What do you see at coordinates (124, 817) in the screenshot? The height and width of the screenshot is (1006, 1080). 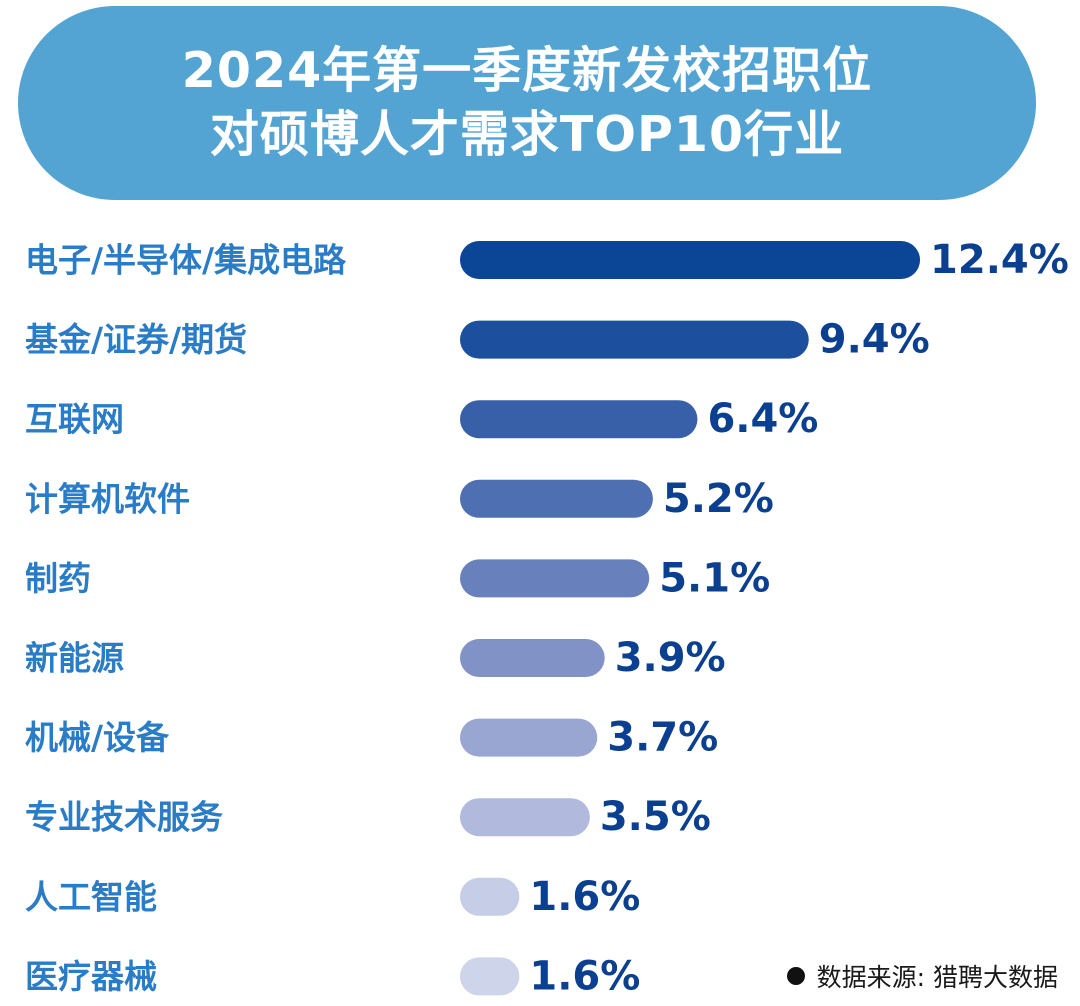 I see `category-label: 专业技术服务` at bounding box center [124, 817].